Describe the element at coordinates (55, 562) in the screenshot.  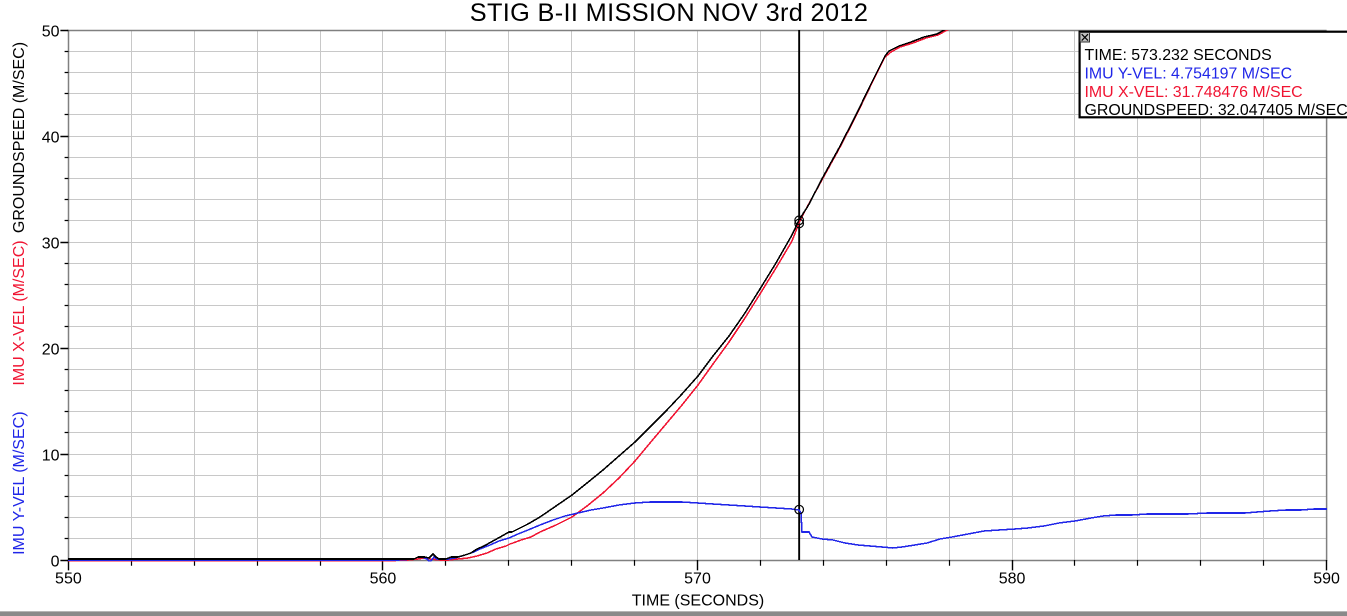
I see `svg-text: 0` at that location.